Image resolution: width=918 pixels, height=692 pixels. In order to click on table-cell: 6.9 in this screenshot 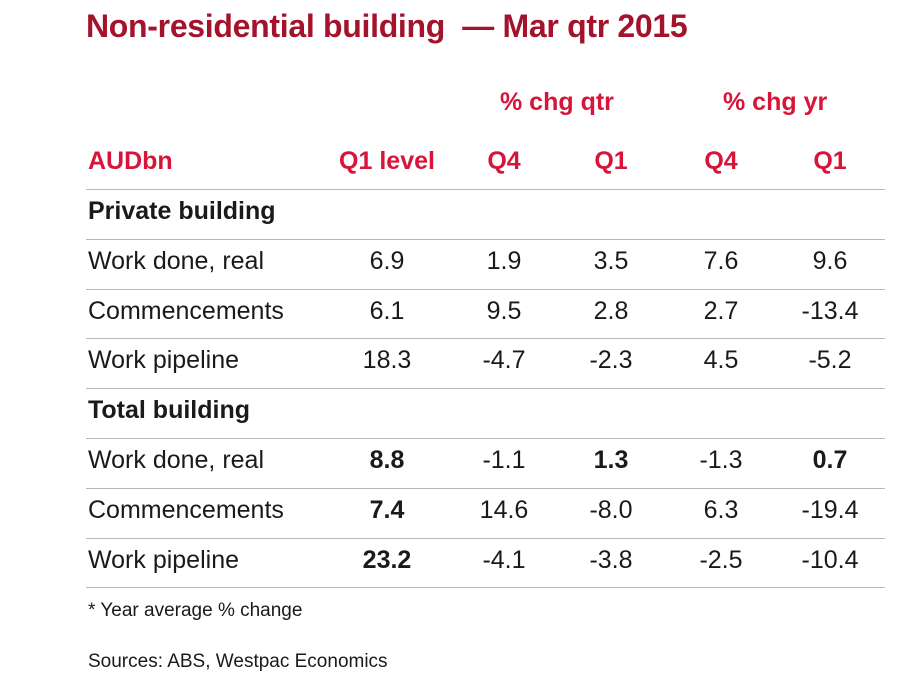, I will do `click(387, 260)`.